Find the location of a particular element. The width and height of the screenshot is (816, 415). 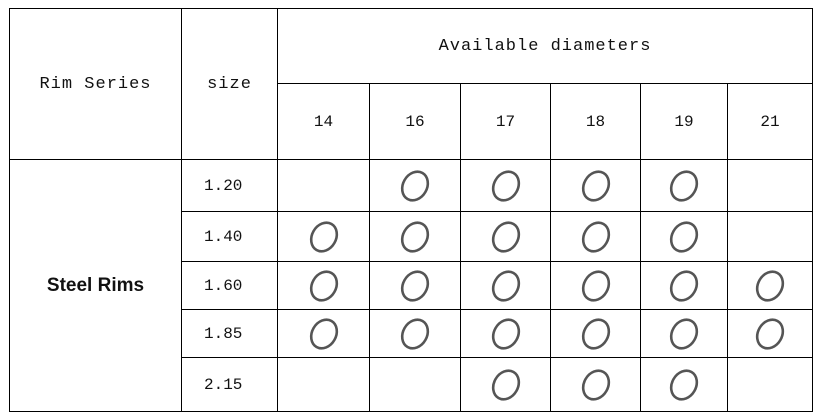

diameter-header: 21 is located at coordinates (770, 121).